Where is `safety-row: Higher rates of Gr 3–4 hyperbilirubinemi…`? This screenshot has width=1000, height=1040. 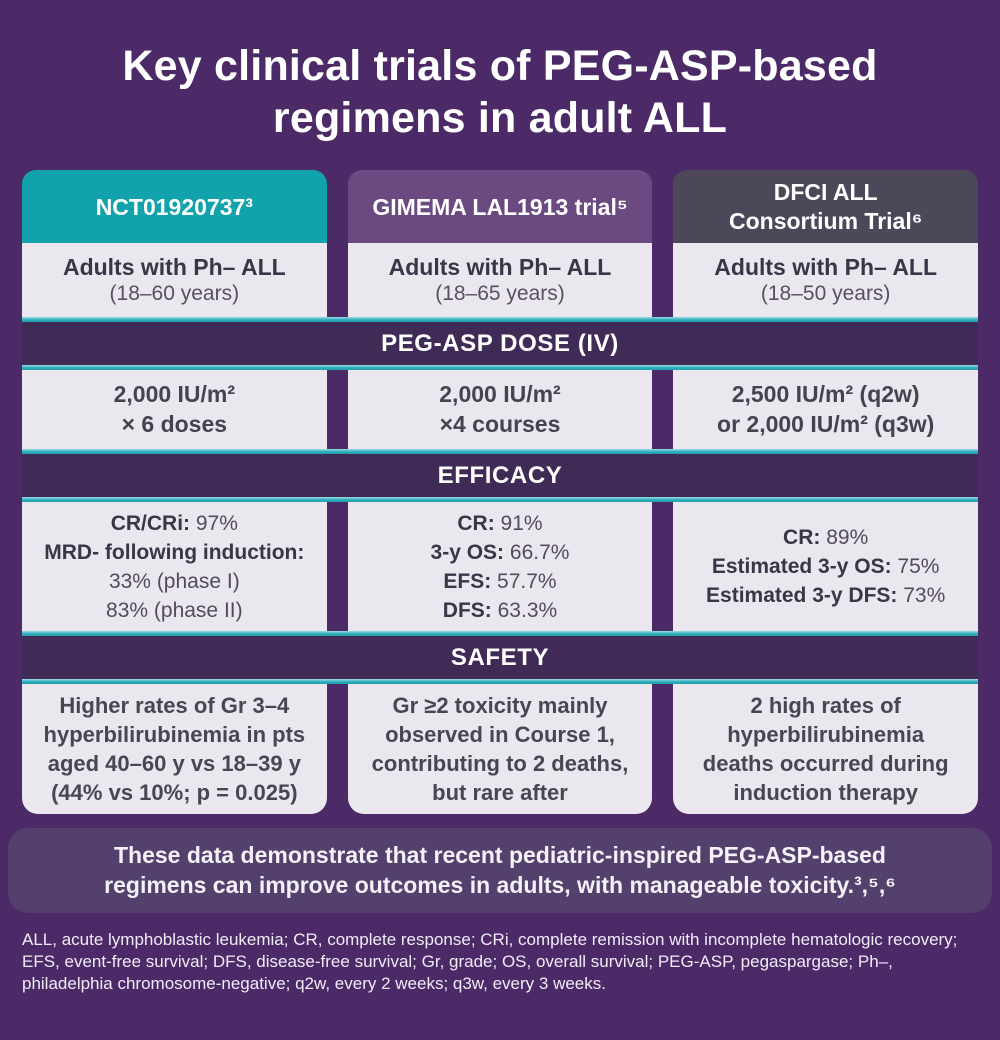 safety-row: Higher rates of Gr 3–4 hyperbilirubinemi… is located at coordinates (500, 749).